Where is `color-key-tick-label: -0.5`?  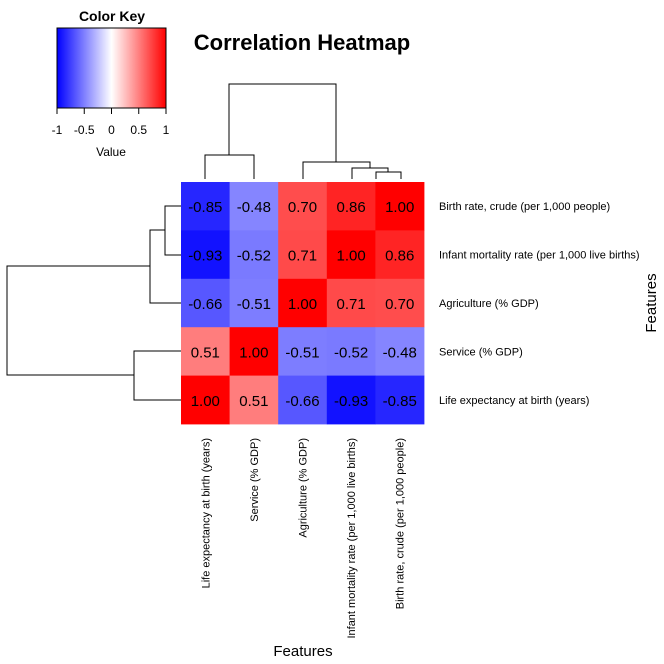 color-key-tick-label: -0.5 is located at coordinates (84, 130).